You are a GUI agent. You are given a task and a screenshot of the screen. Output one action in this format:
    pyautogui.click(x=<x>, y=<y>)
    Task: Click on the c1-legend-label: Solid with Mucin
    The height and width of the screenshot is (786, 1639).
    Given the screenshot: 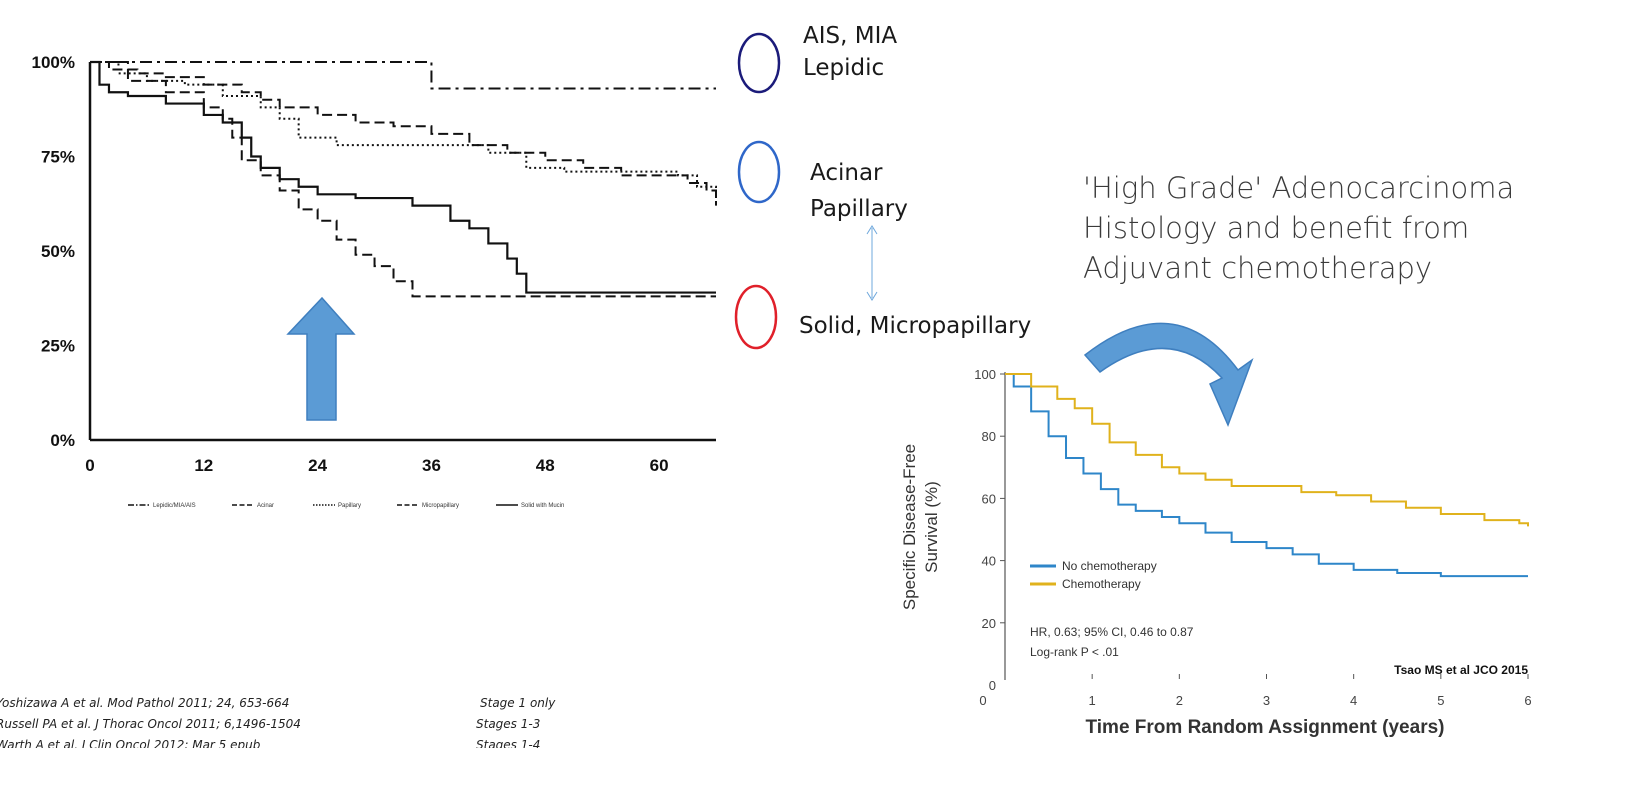 What is the action you would take?
    pyautogui.click(x=542, y=506)
    